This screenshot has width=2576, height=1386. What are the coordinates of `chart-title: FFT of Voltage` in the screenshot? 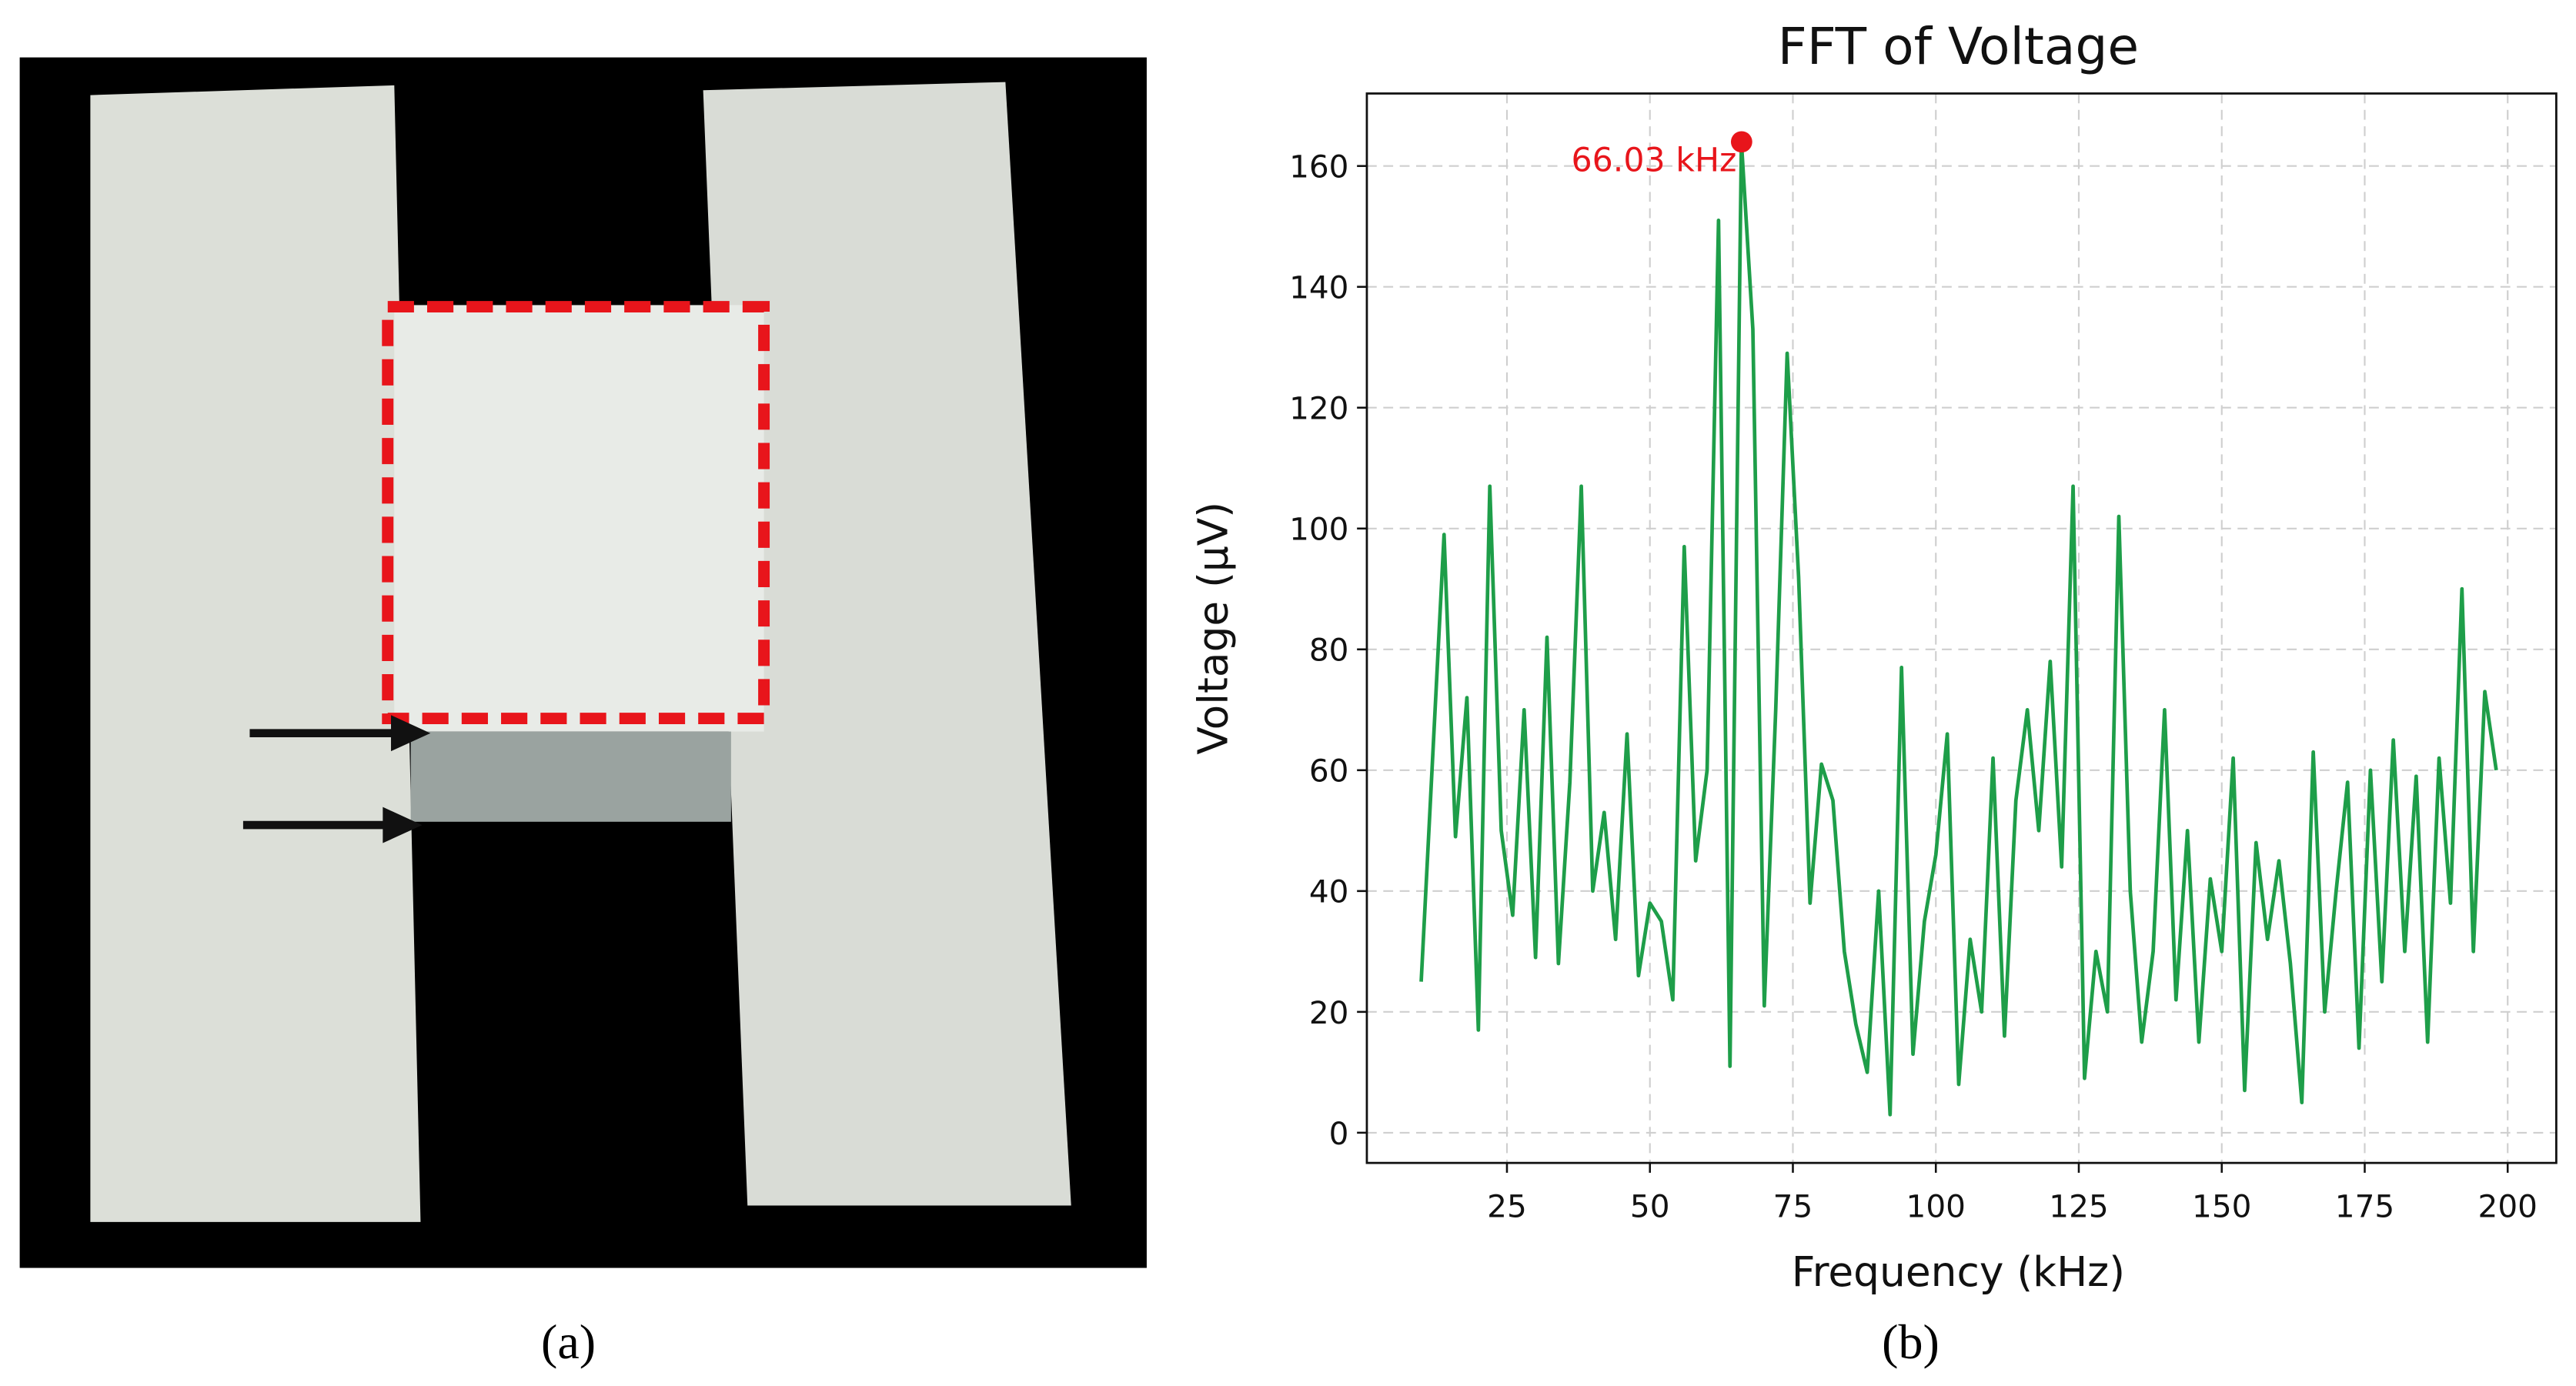 It's located at (1958, 46).